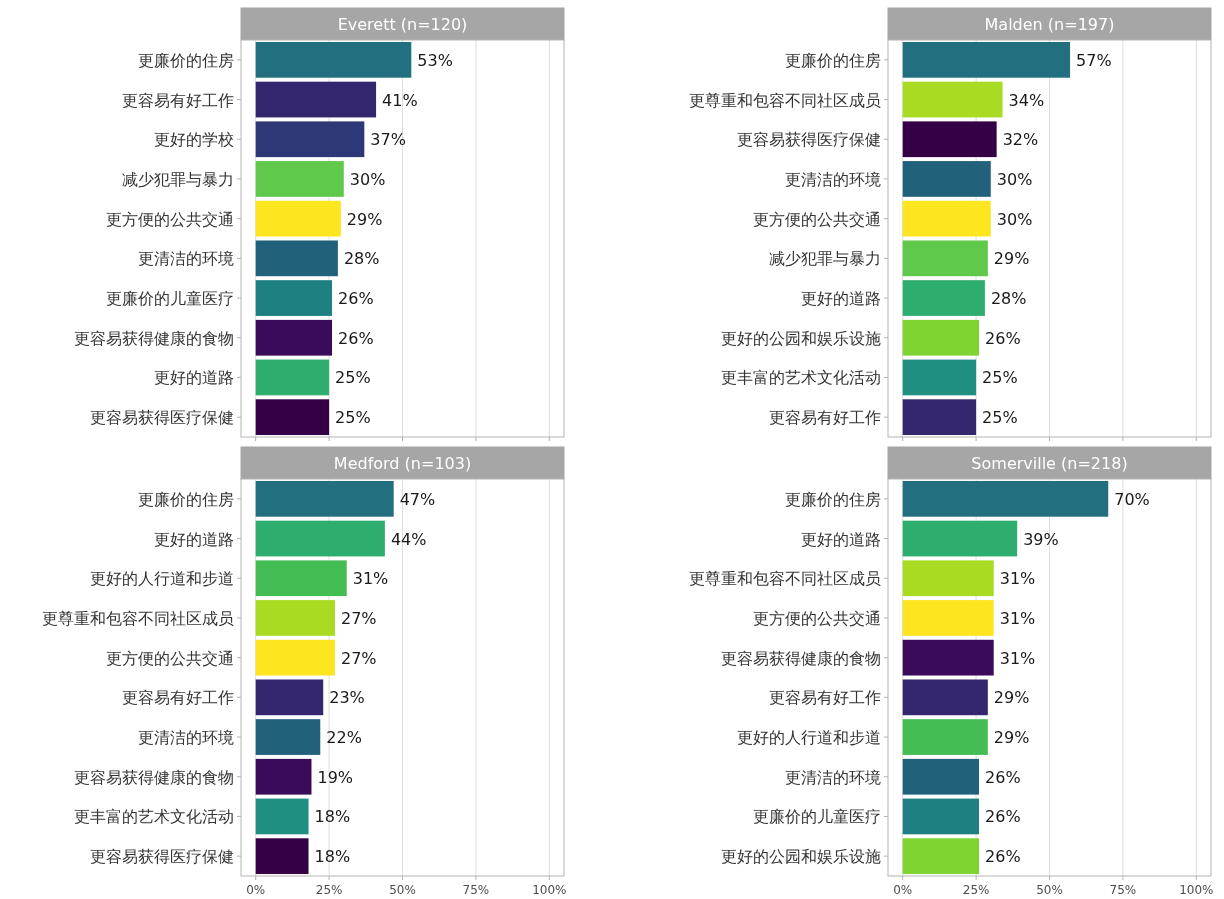 Image resolution: width=1224 pixels, height=899 pixels. I want to click on chart-title: Medford (n=103), so click(402, 463).